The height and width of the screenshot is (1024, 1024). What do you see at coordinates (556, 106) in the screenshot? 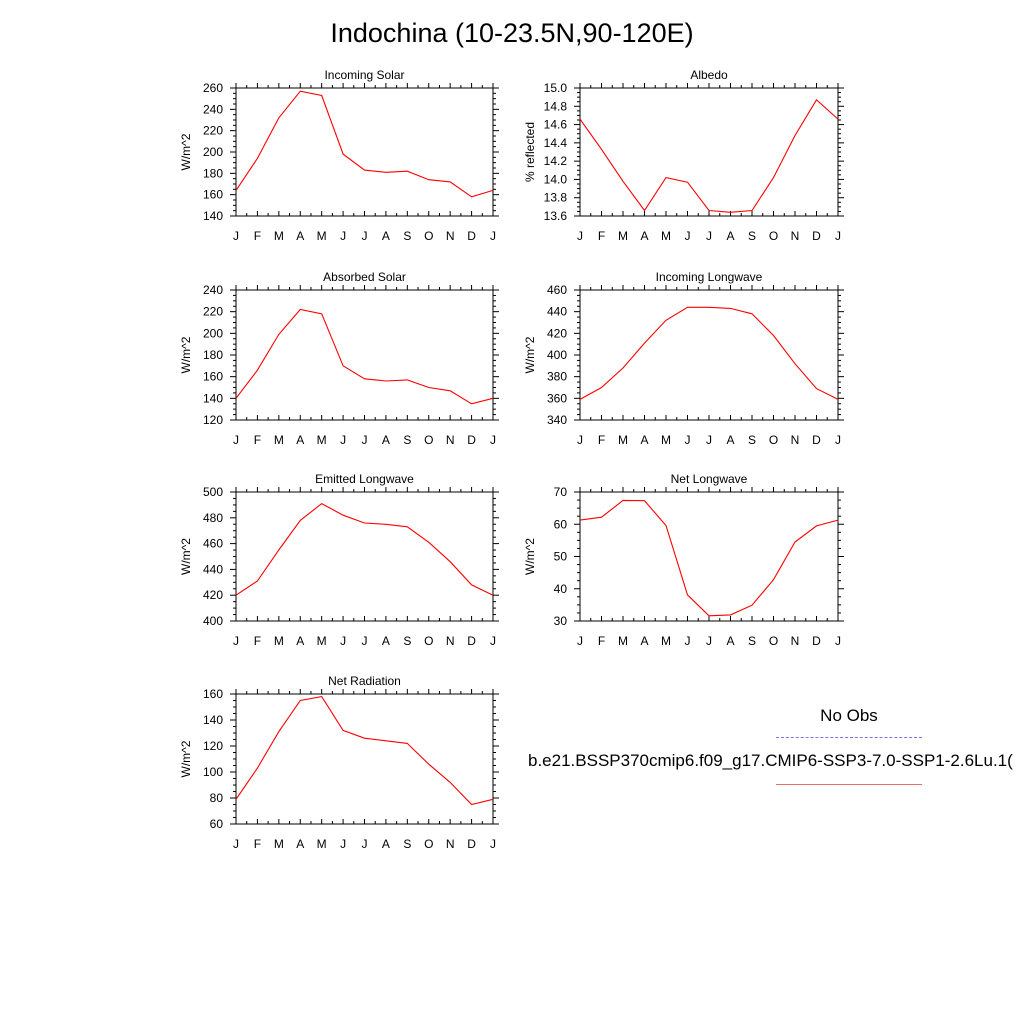
I see `y-tick-label: 14.8` at bounding box center [556, 106].